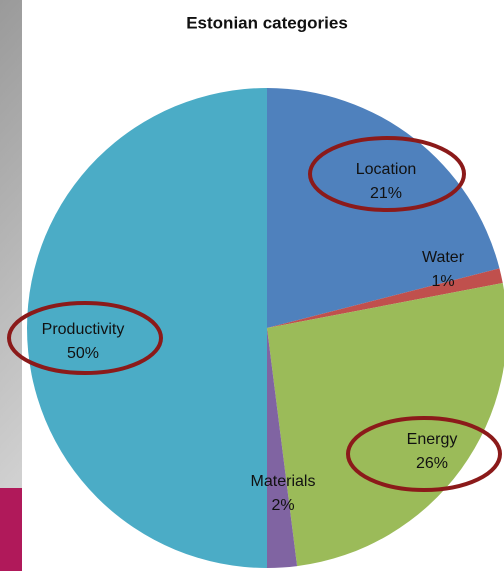 Image resolution: width=504 pixels, height=571 pixels. What do you see at coordinates (432, 439) in the screenshot?
I see `slice-label: Energy` at bounding box center [432, 439].